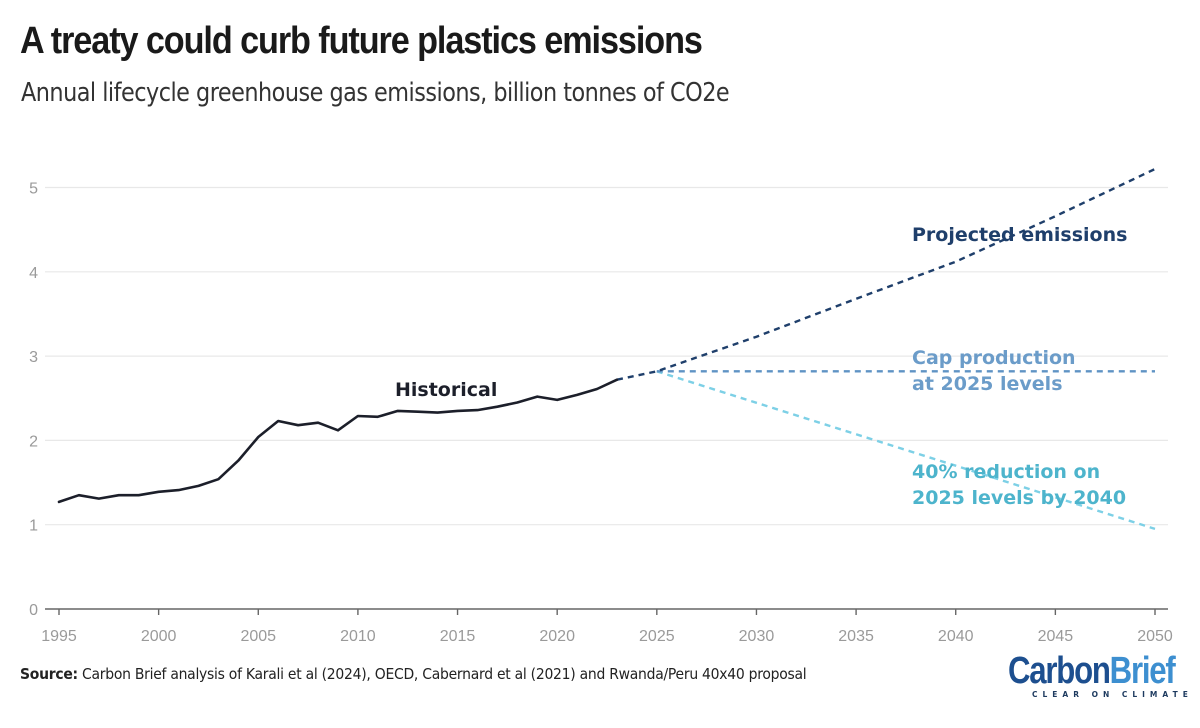  I want to click on logo-carbon: Carbon, so click(1059, 671).